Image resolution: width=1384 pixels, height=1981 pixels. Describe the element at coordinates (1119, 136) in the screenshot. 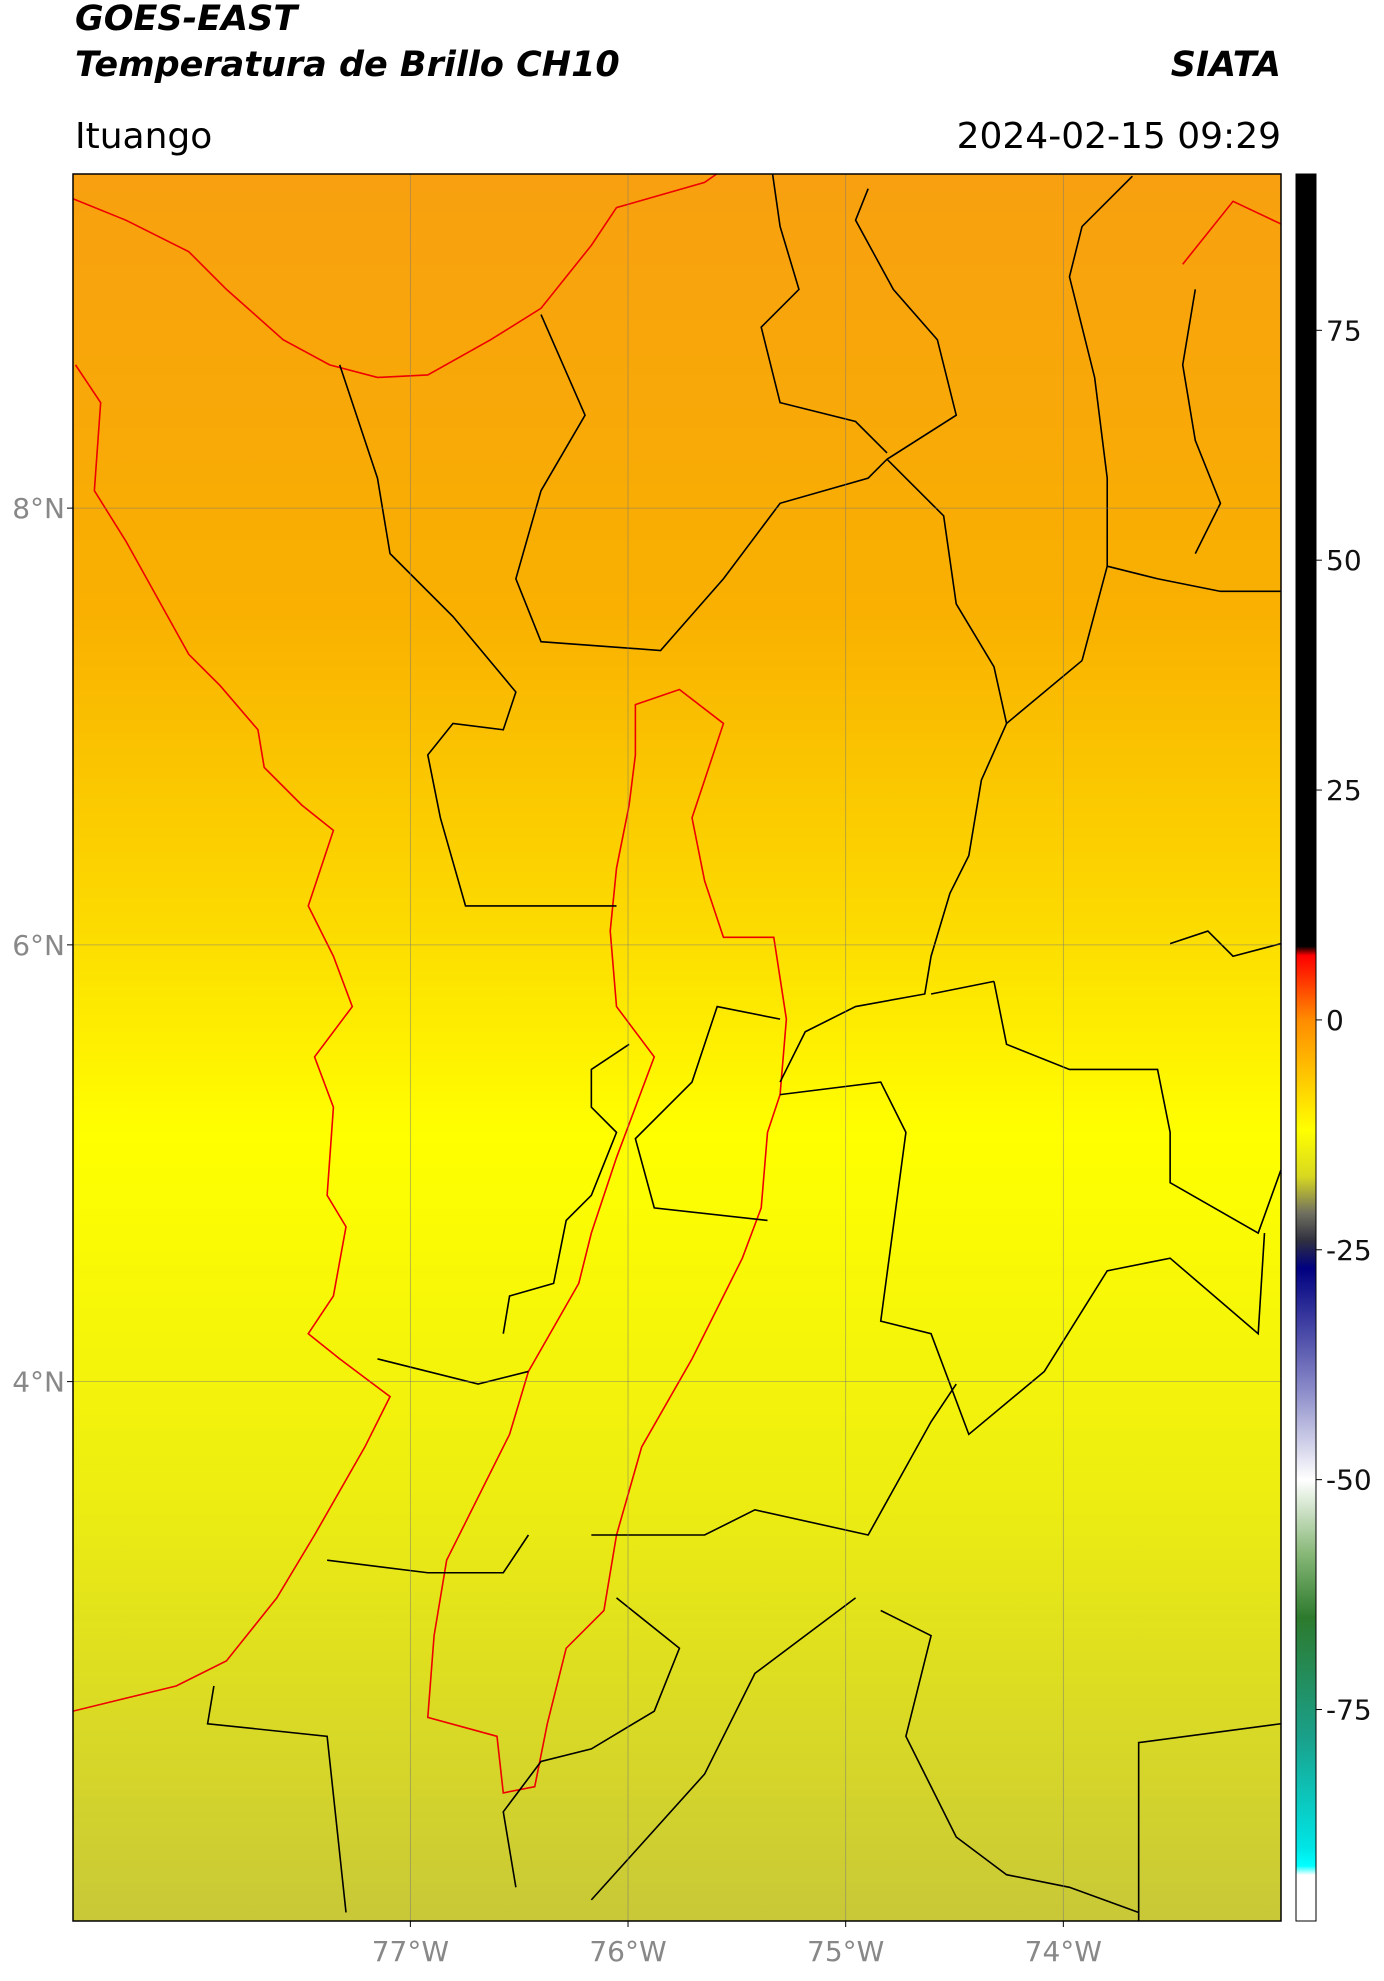

I see `datetime: 2024-02-15 09:29` at that location.